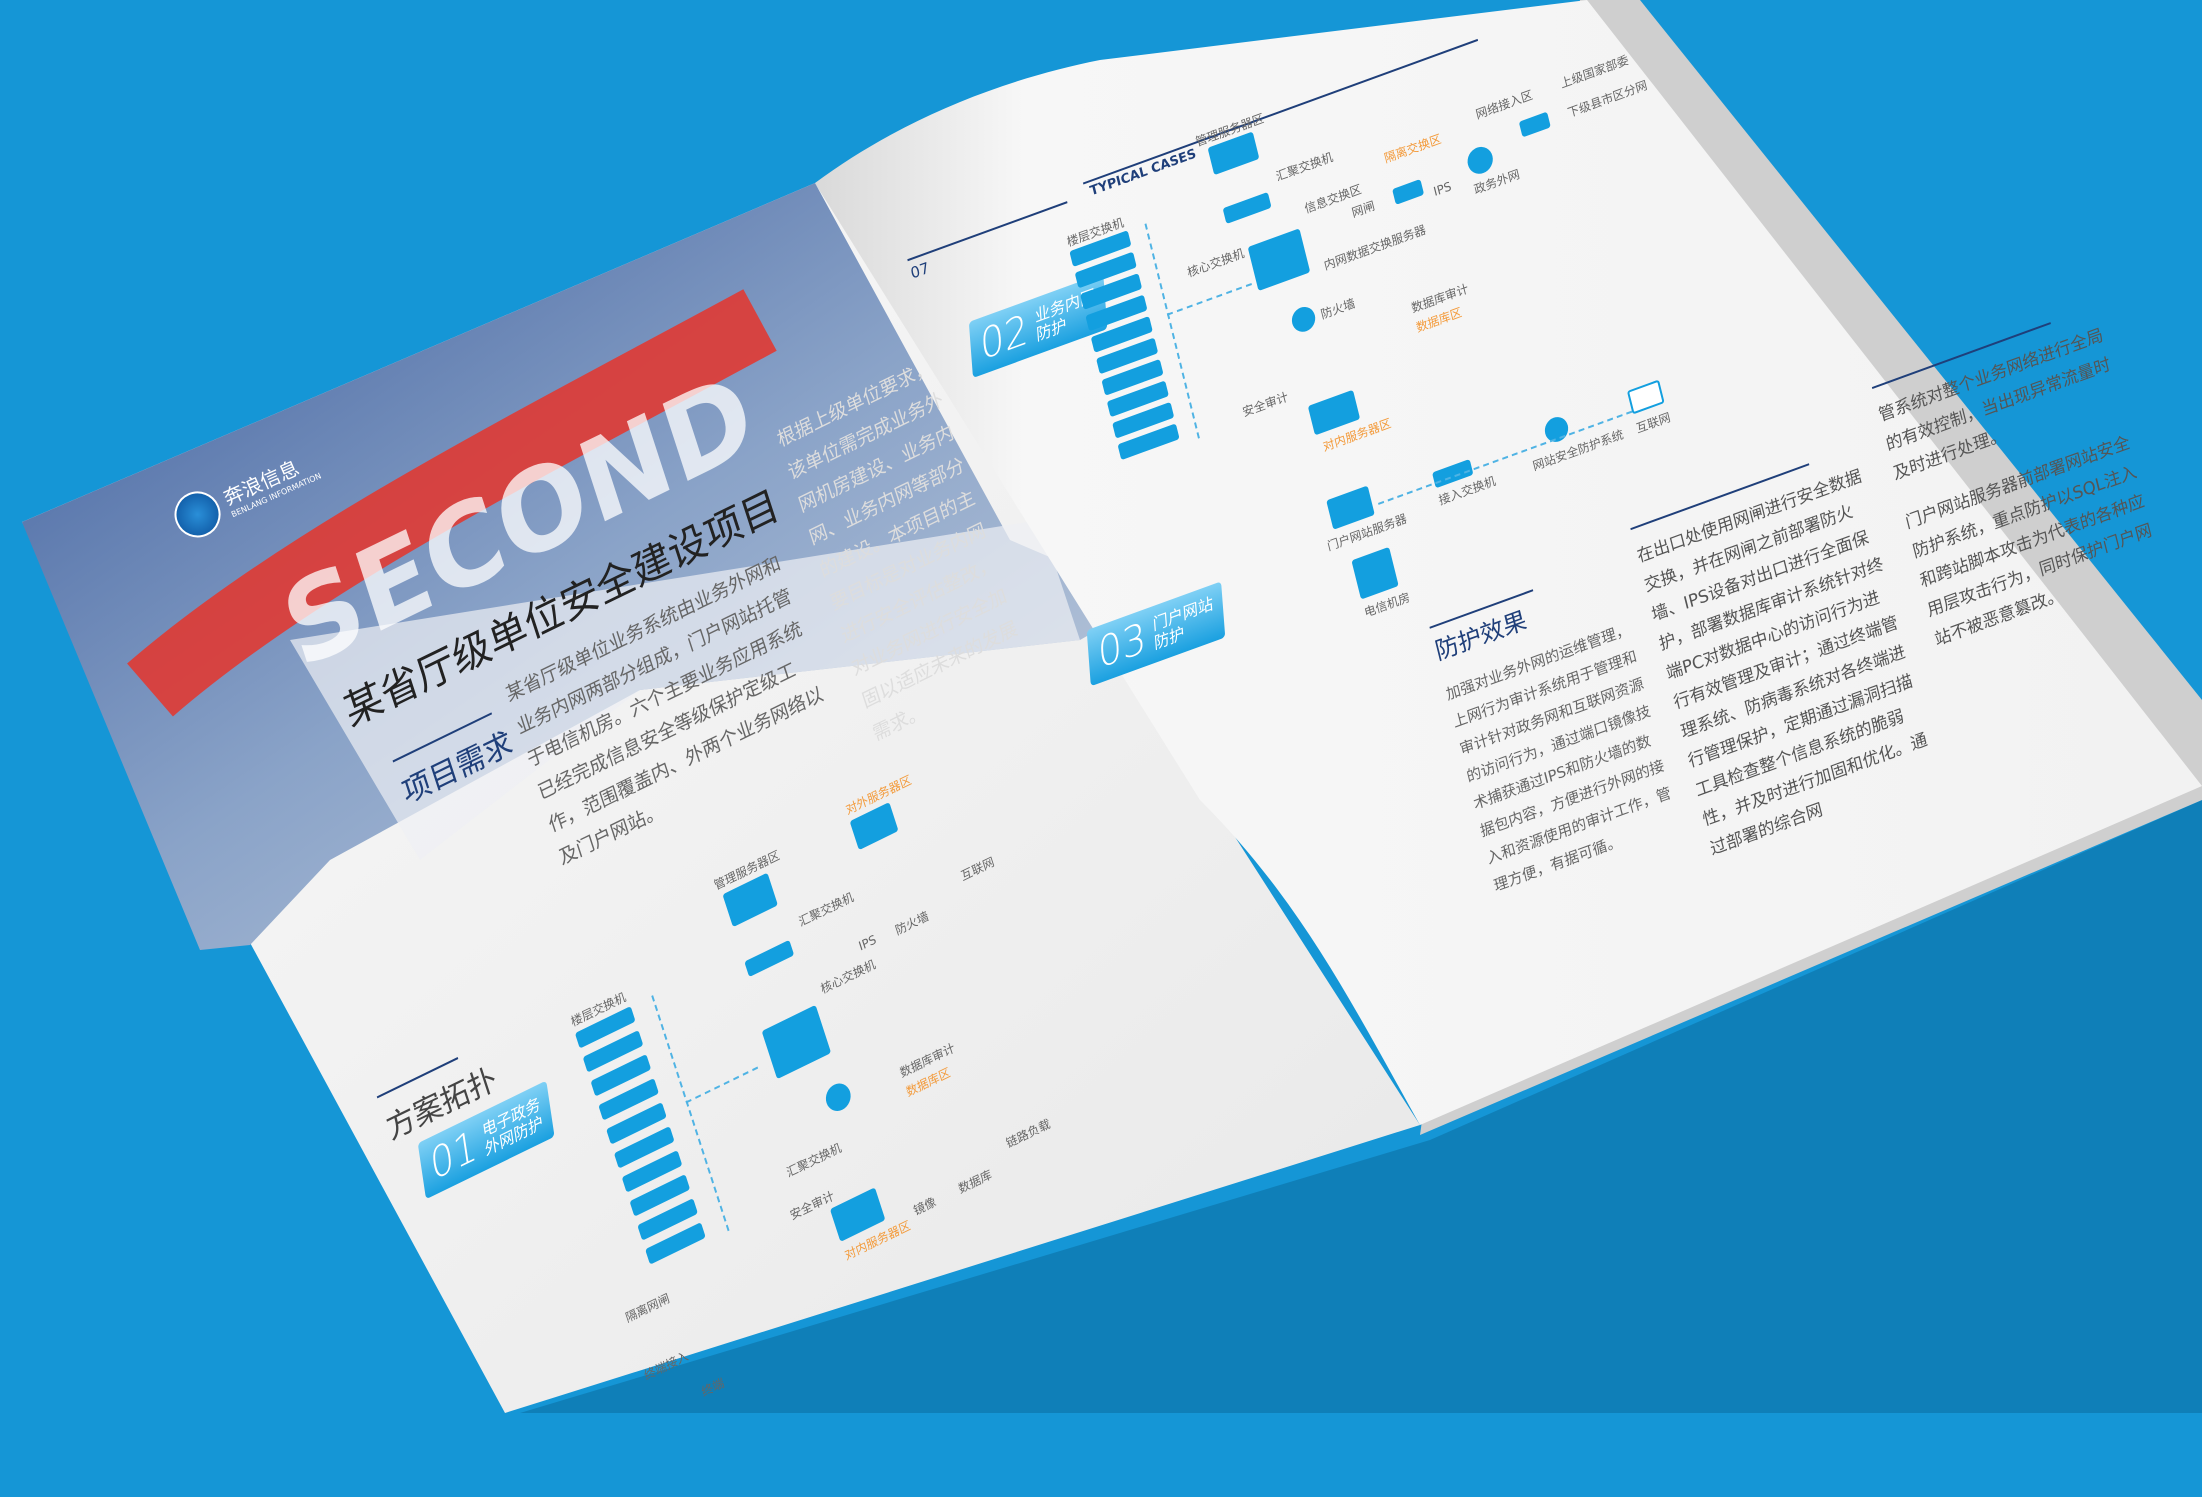  Describe the element at coordinates (452, 503) in the screenshot. I see `red-cable` at that location.